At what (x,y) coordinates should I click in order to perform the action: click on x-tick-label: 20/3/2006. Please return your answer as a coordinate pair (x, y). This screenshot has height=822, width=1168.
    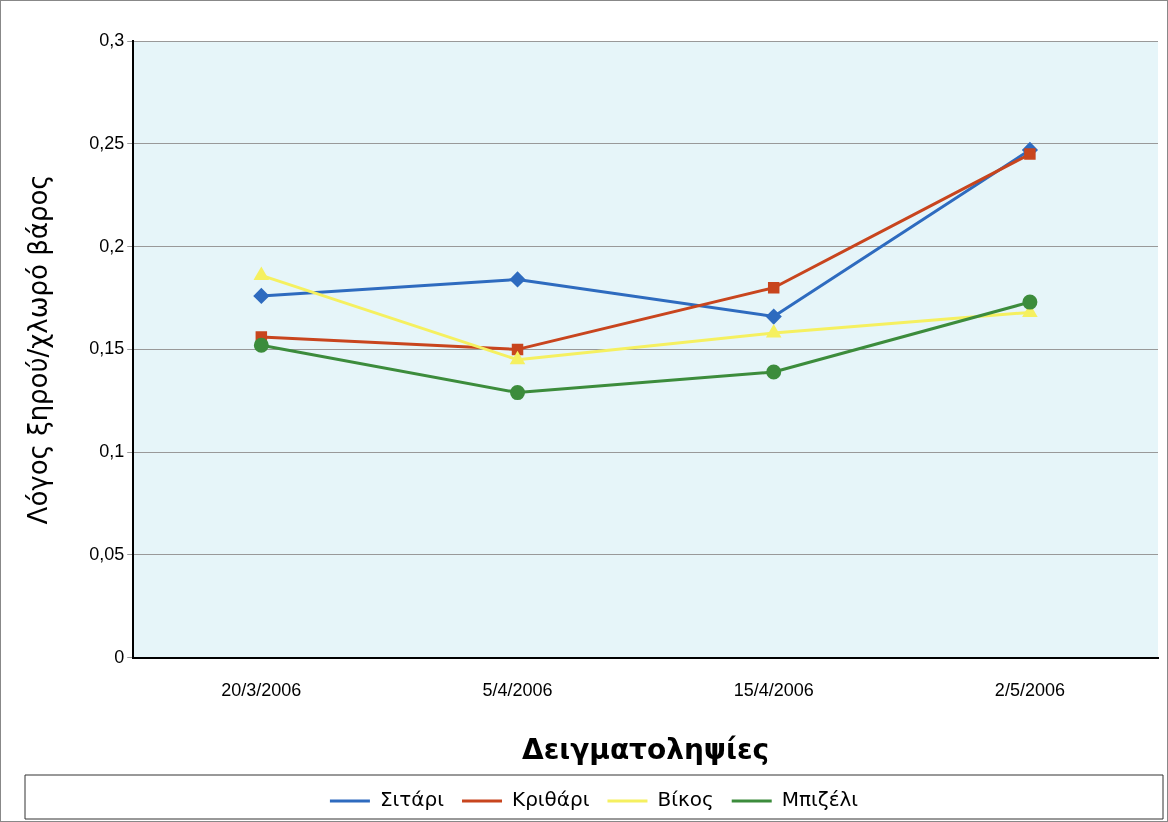
    Looking at the image, I should click on (261, 689).